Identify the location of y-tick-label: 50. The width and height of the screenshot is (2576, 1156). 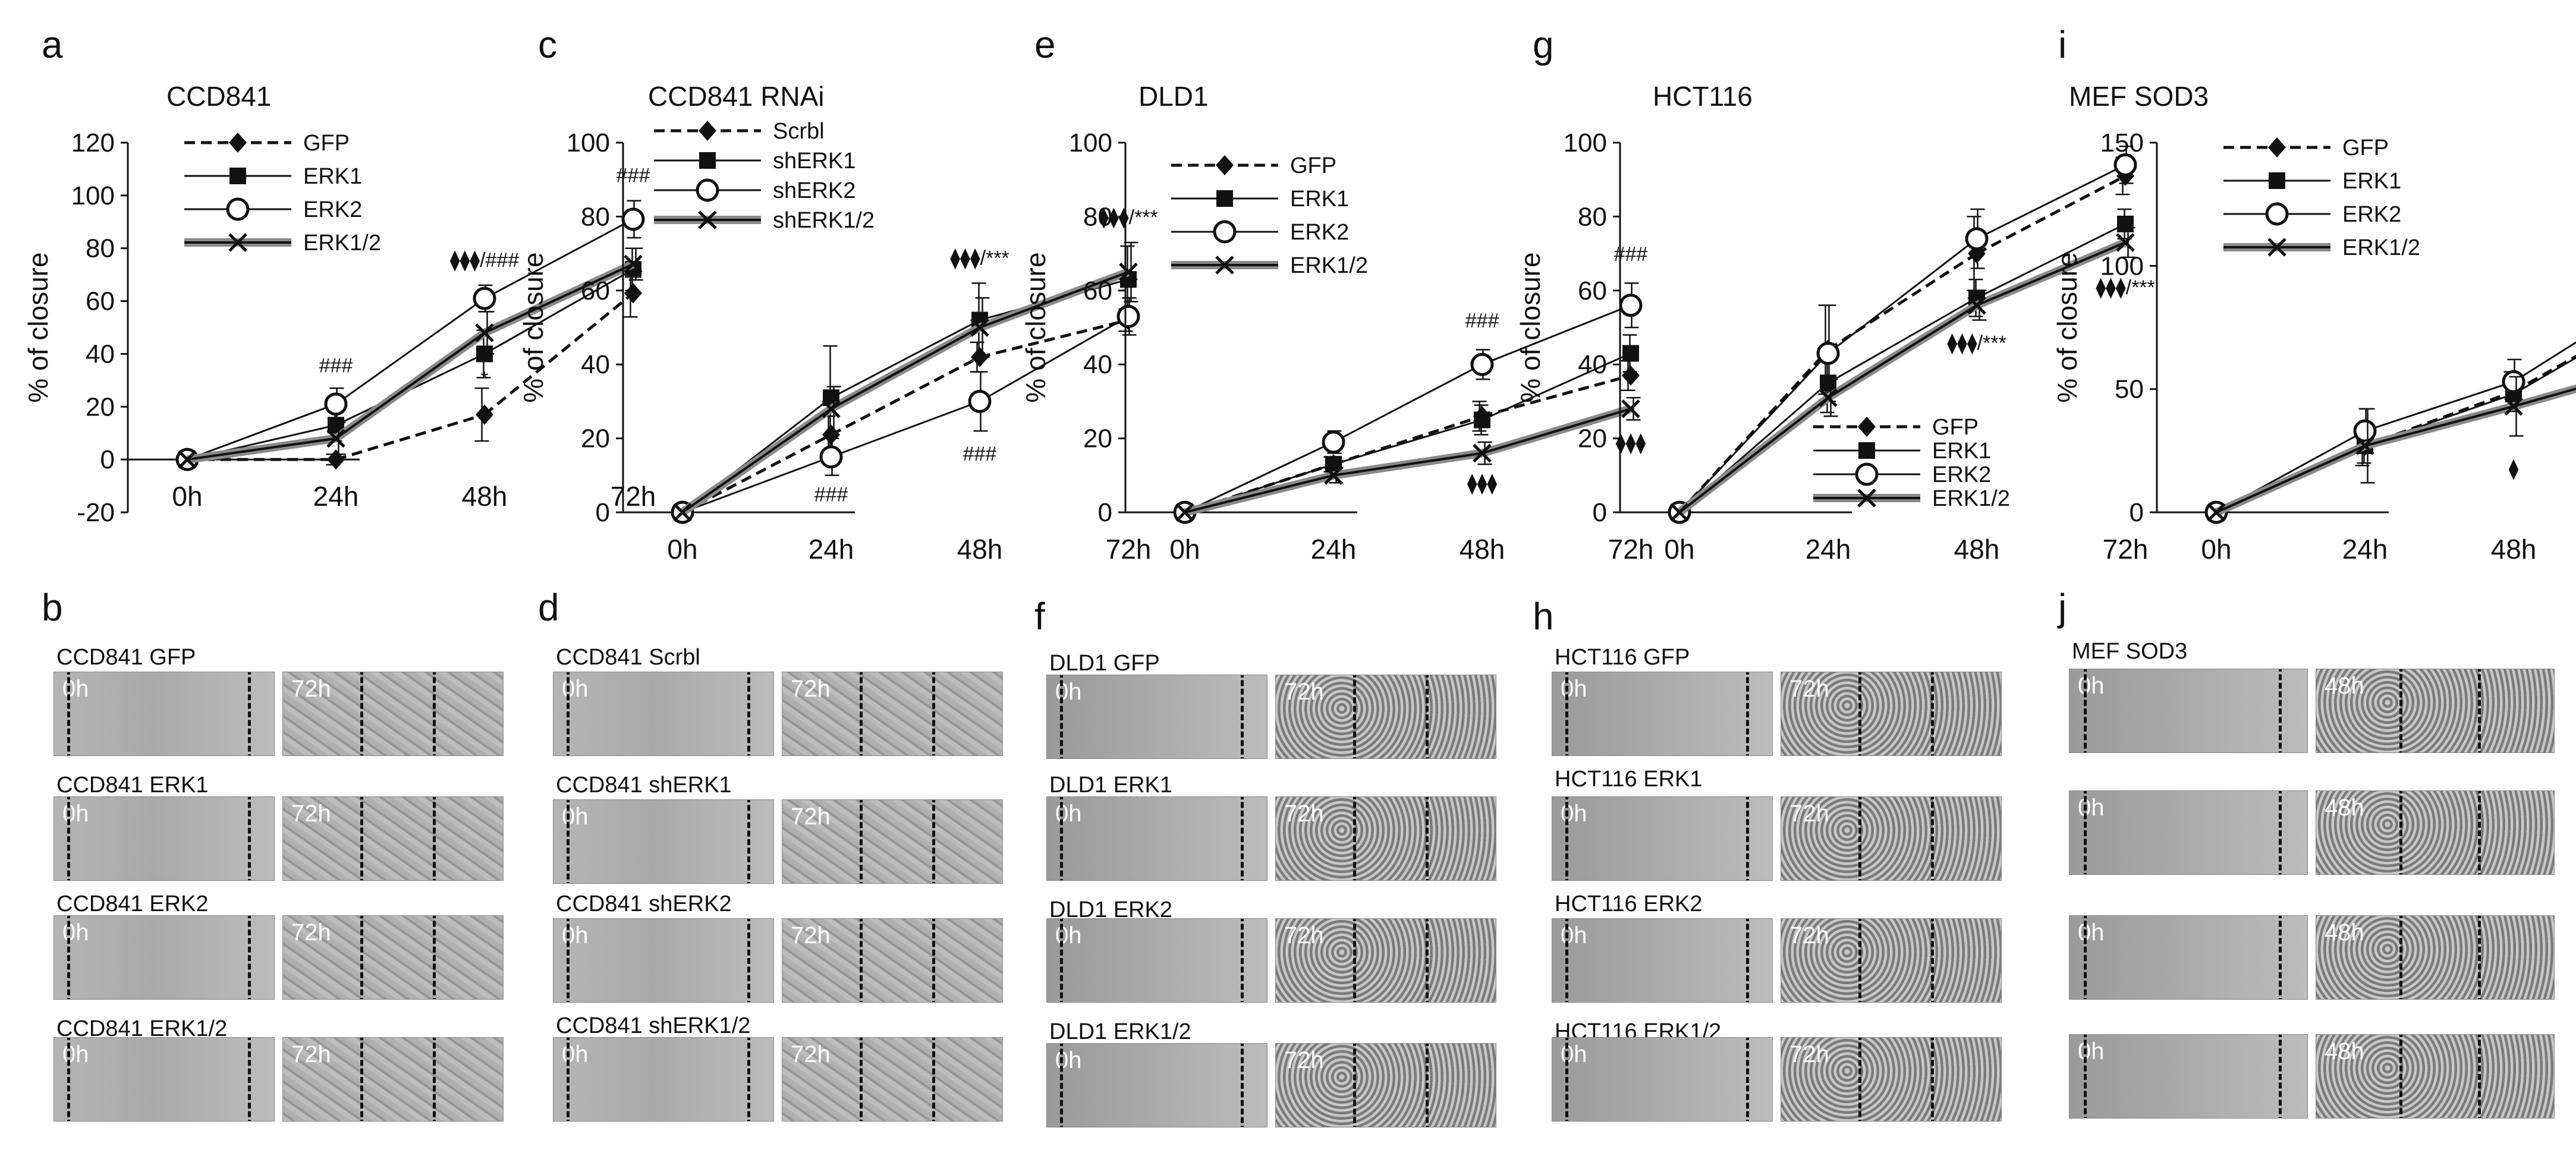
(2129, 389).